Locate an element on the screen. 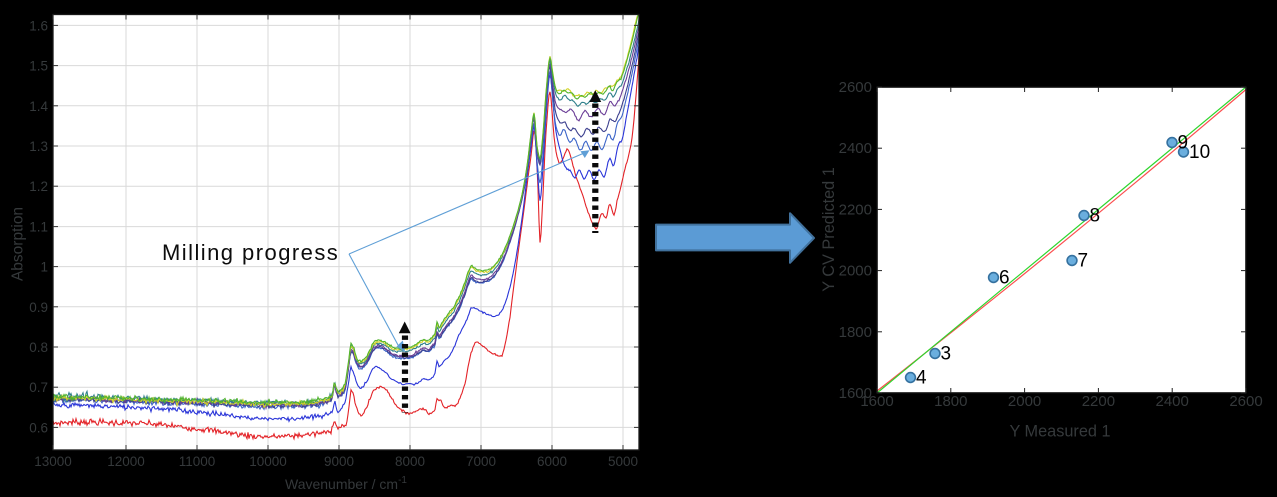  svg-text: 1.3 is located at coordinates (38, 146).